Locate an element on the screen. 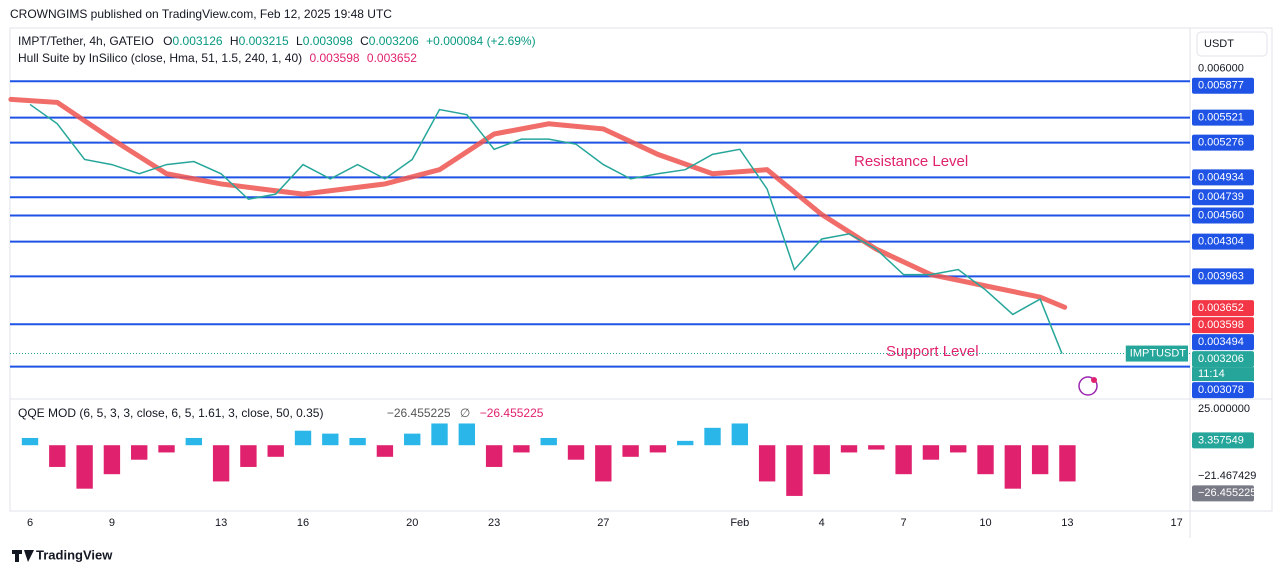 The height and width of the screenshot is (573, 1281). last-badge-label: 0.003206 is located at coordinates (1221, 359).